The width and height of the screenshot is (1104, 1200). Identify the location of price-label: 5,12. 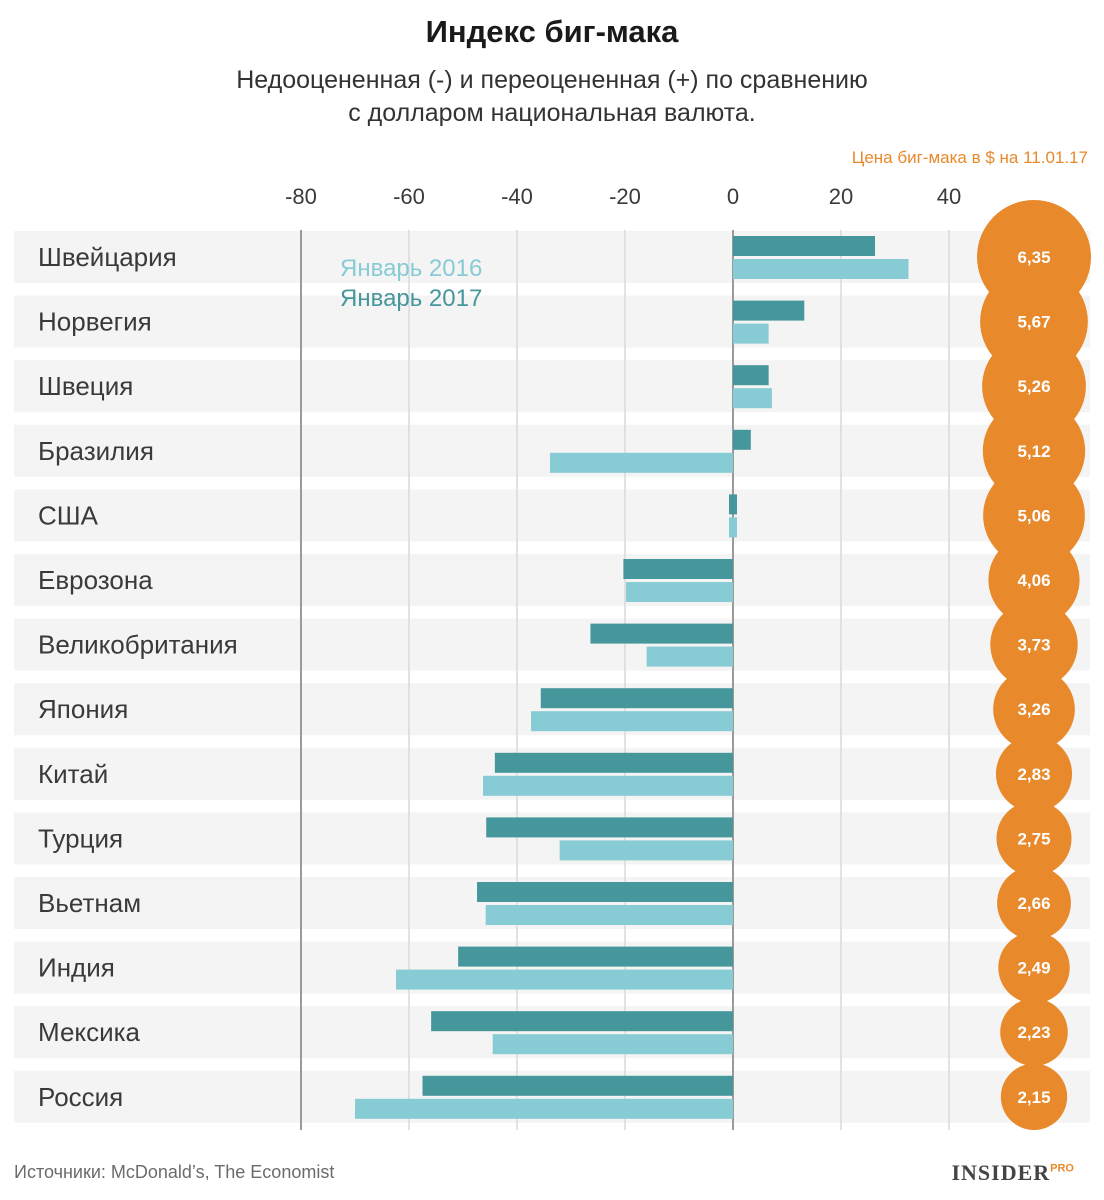
(1033, 451).